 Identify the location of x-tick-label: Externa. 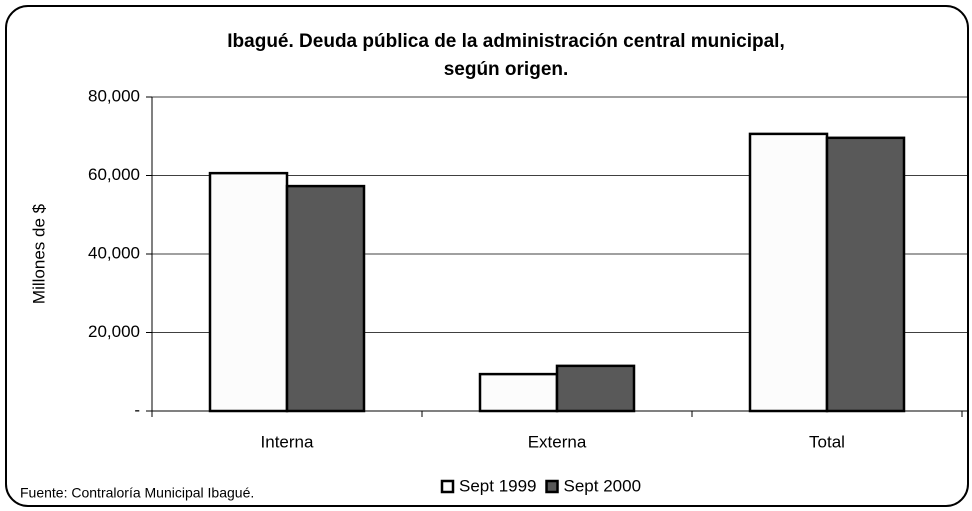
(557, 441).